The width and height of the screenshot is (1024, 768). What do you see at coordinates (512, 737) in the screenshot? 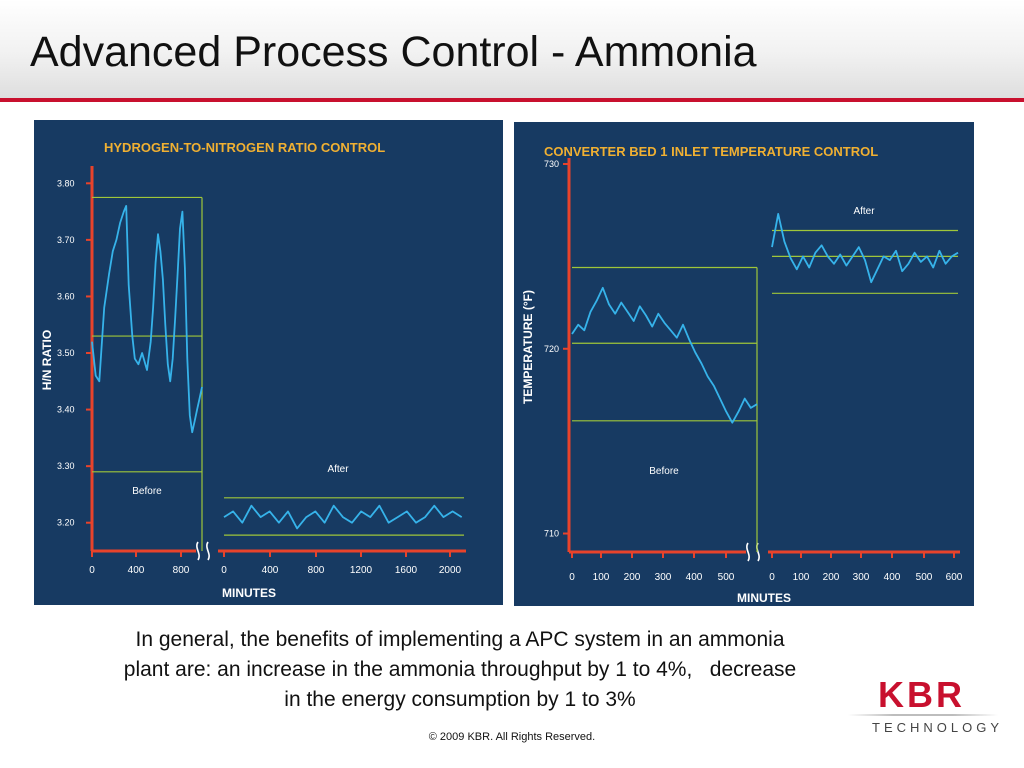
I see `copyright-notice: © 2009 KBR. All Rights Reserved.` at bounding box center [512, 737].